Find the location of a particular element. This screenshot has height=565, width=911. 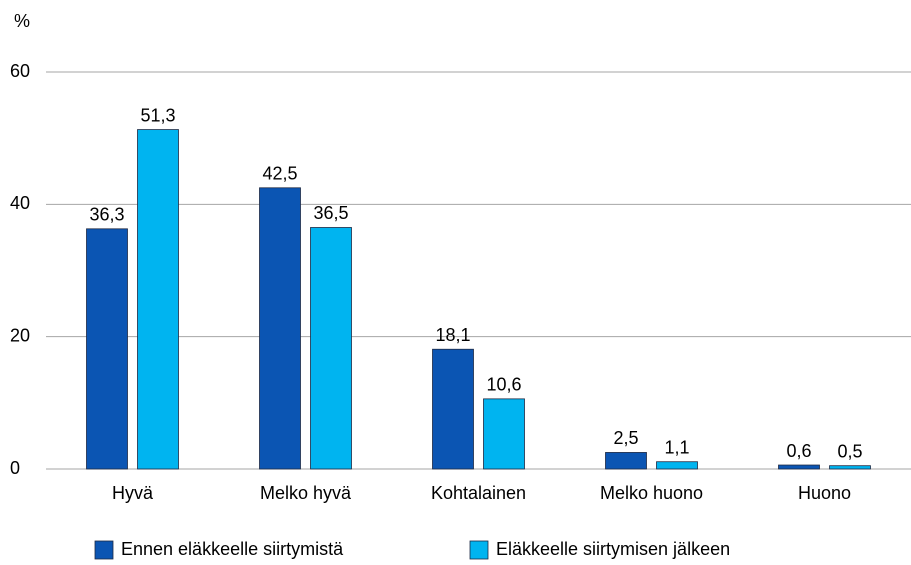

x-tick-label: Kohtalainen is located at coordinates (478, 493).